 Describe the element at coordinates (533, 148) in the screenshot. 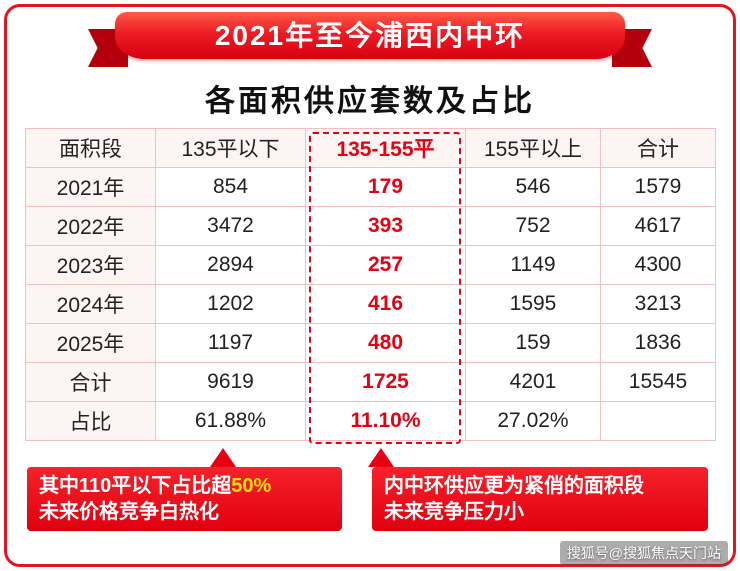

I see `column-header: 155平以上` at that location.